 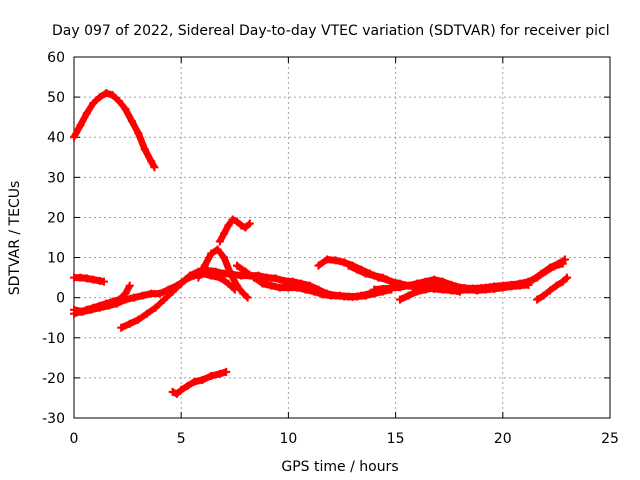 I want to click on series-arc-m, so click(x=429, y=293).